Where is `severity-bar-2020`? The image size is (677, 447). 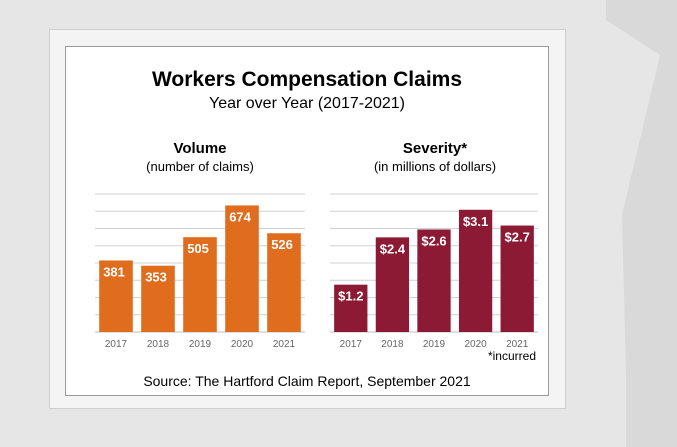
severity-bar-2020 is located at coordinates (475, 270).